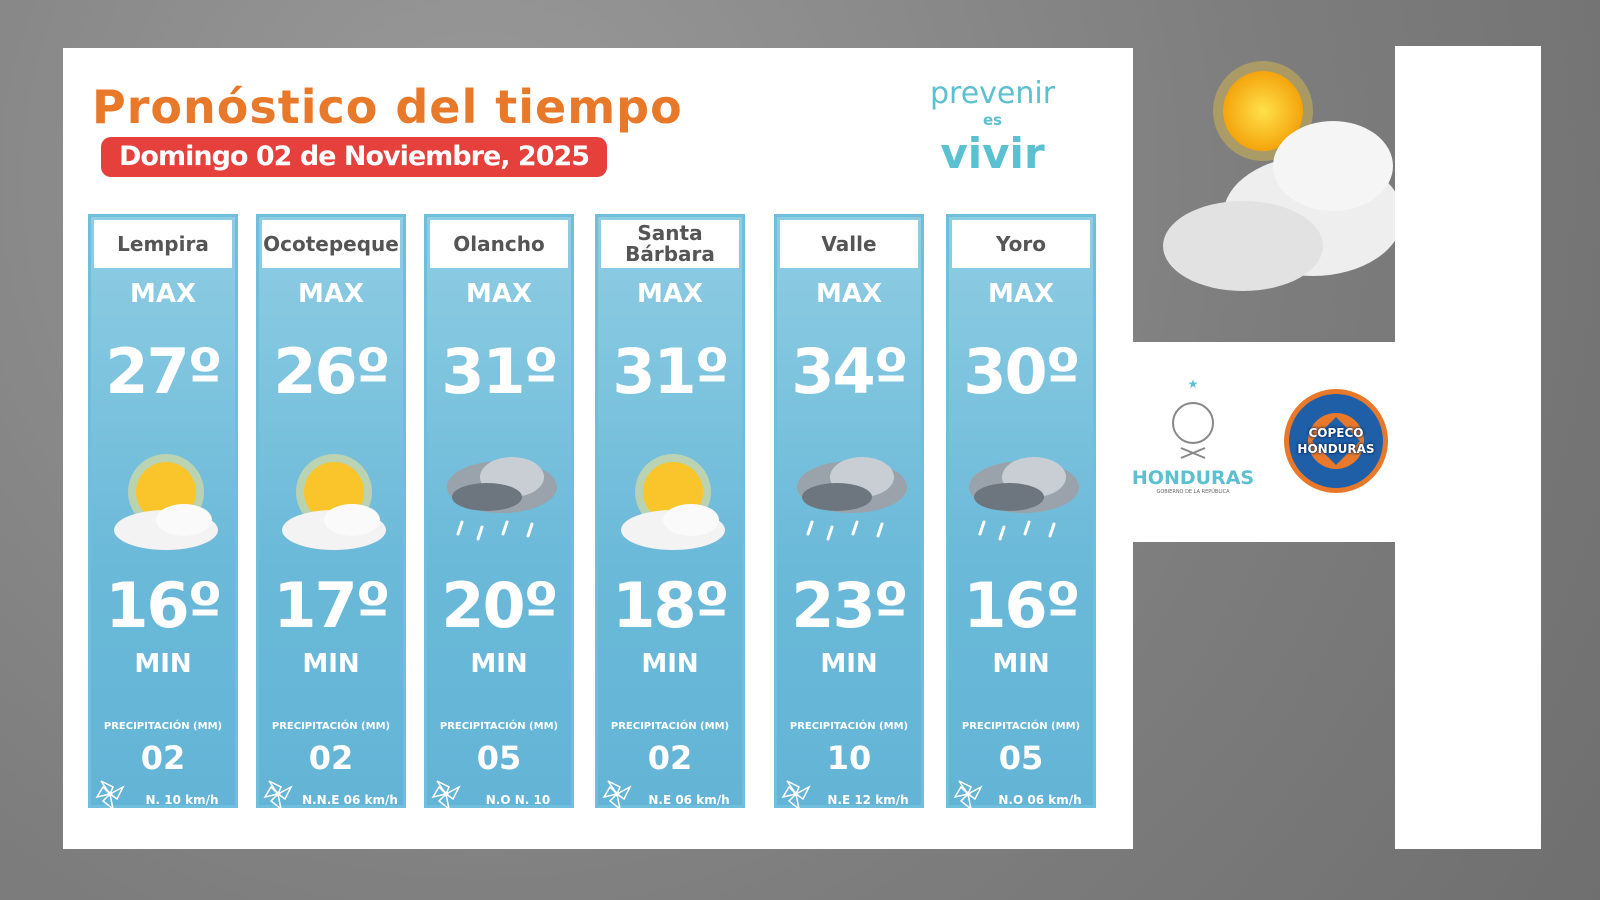 The width and height of the screenshot is (1600, 900). I want to click on brand-line1: prevenir, so click(993, 93).